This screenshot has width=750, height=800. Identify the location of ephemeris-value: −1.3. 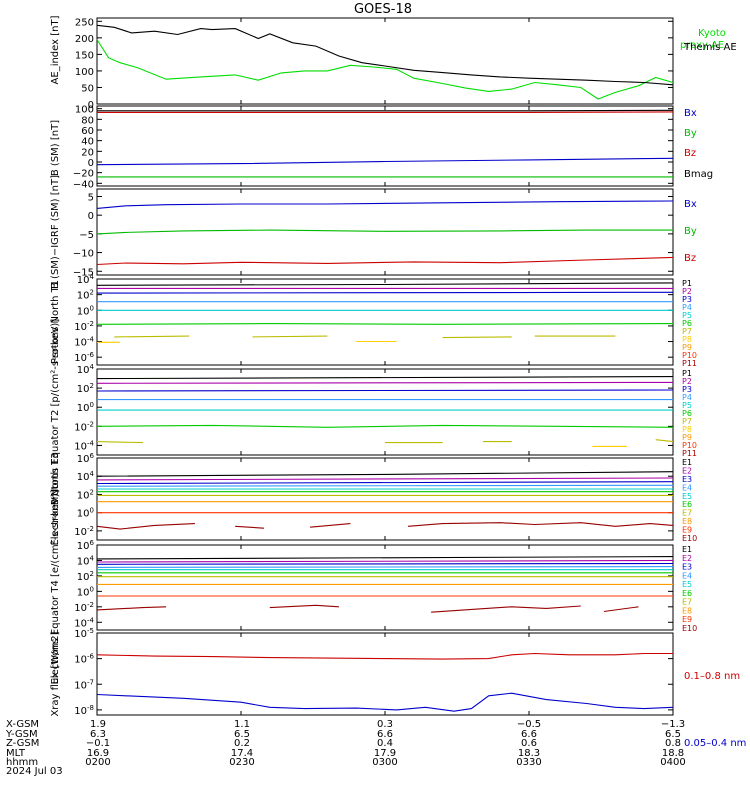
(673, 724).